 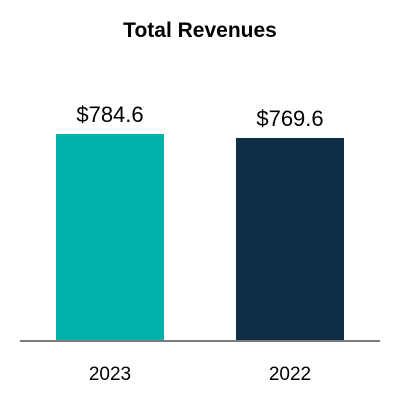 I want to click on data-labels-group: $784.6 $769.6, so click(x=199, y=116).